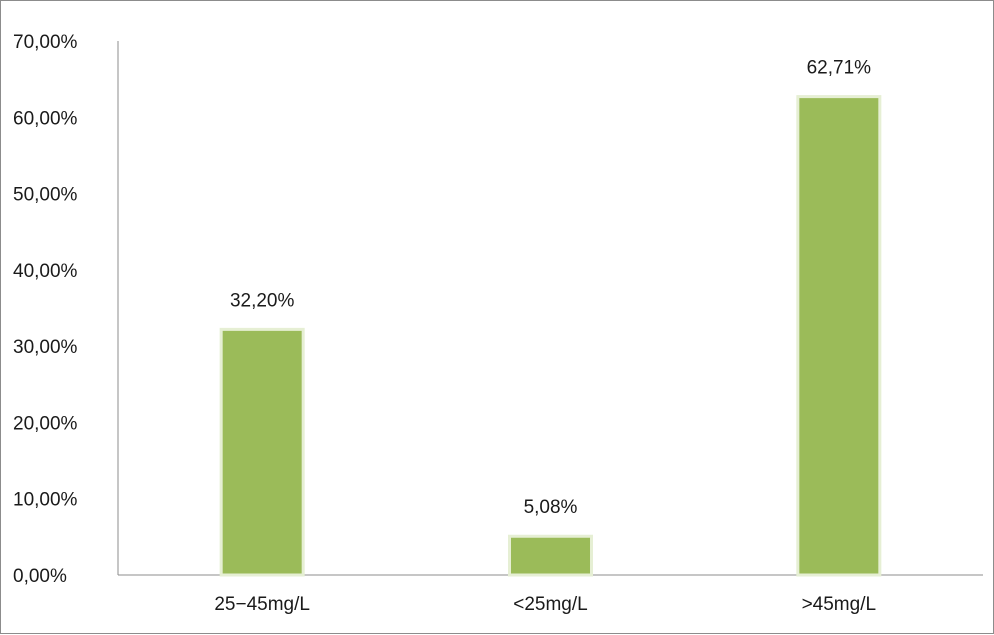 Image resolution: width=994 pixels, height=635 pixels. I want to click on category-label: >45mg/L, so click(839, 604).